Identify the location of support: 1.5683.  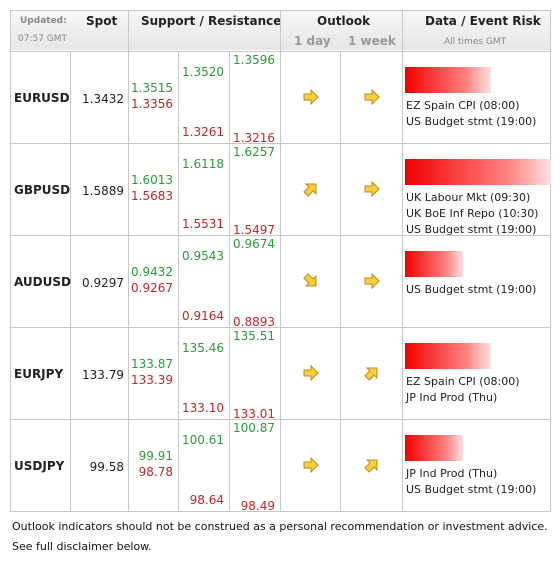
(152, 196).